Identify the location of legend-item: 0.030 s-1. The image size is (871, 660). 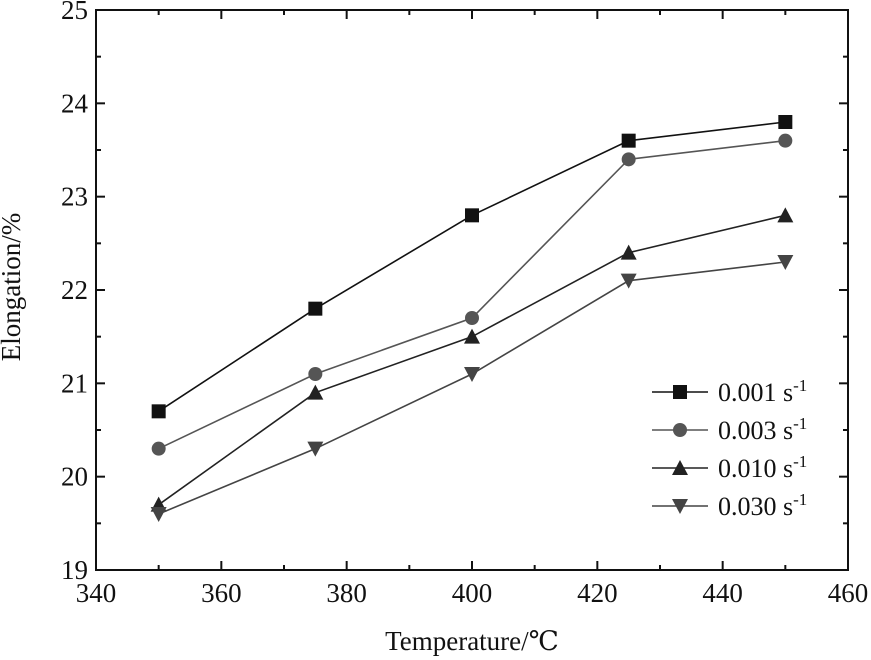
(729, 505).